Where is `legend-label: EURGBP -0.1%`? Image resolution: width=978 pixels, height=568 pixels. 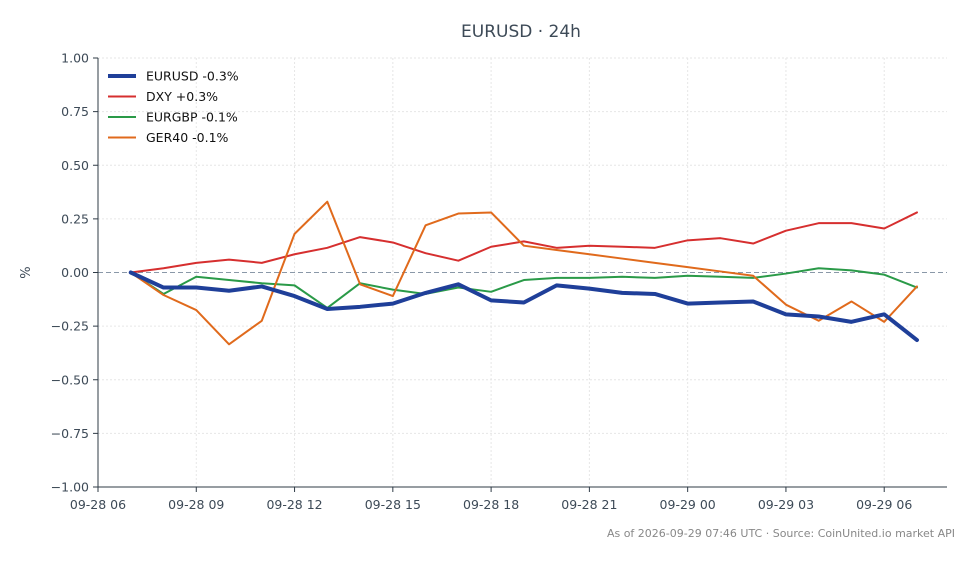
legend-label: EURGBP -0.1% is located at coordinates (192, 117).